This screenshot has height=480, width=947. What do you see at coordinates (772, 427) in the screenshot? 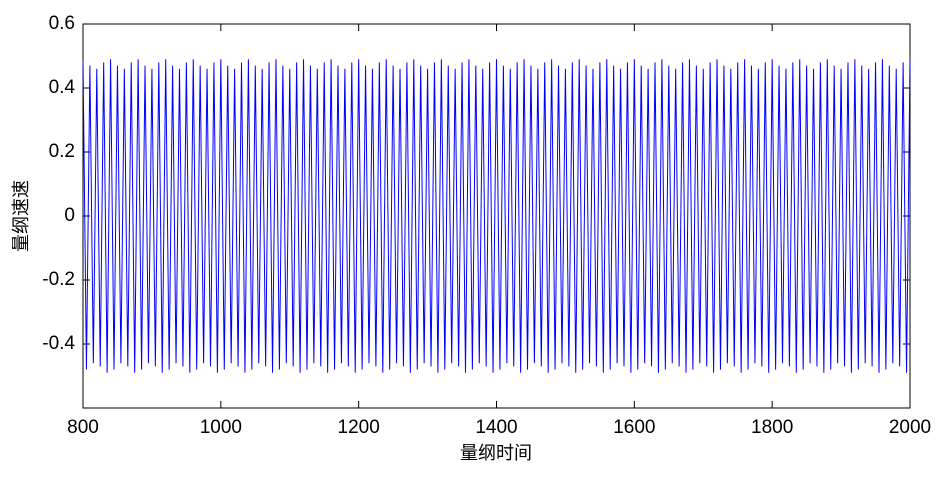
I see `x-tick-label: 1800` at bounding box center [772, 427].